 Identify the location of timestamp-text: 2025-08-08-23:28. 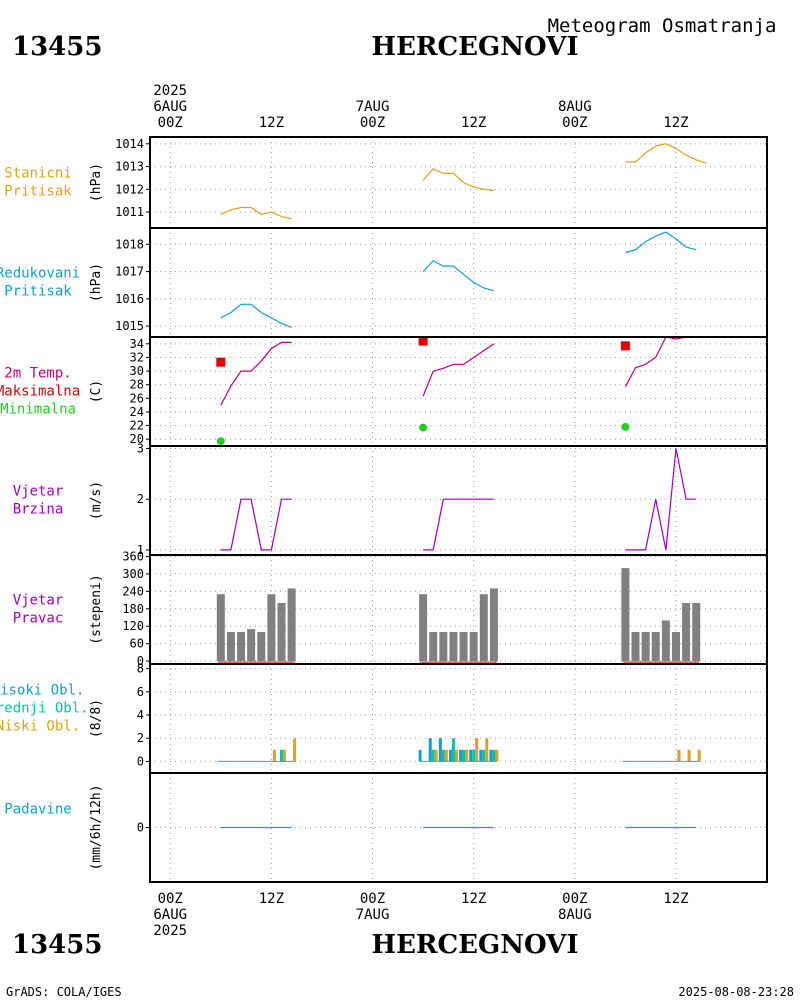
(736, 992).